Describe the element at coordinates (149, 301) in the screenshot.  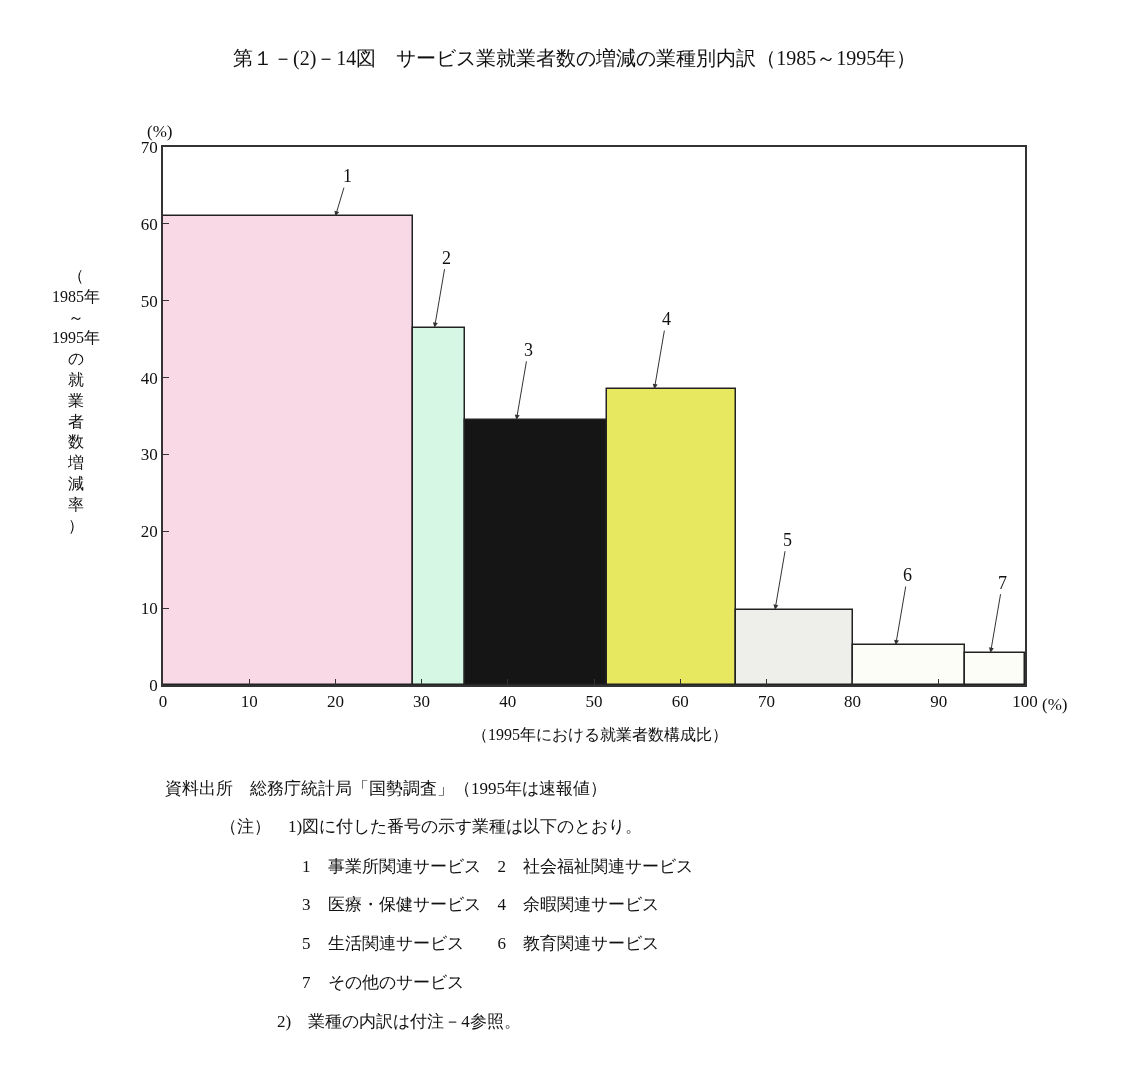
I see `y-tick-label: 50` at that location.